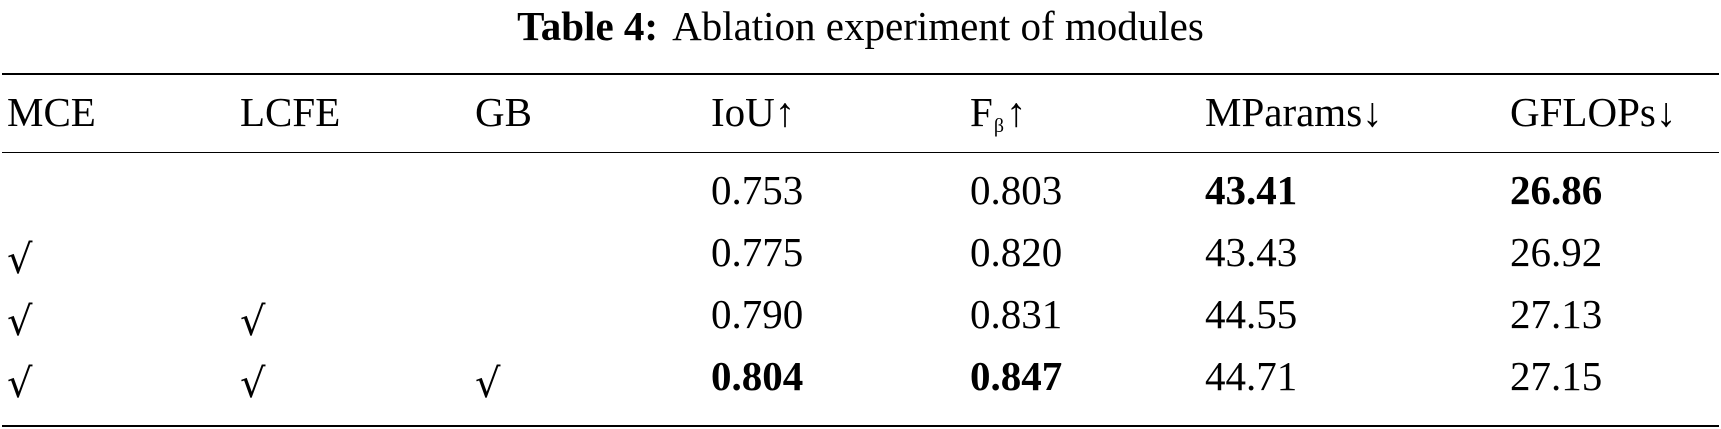 This screenshot has width=1721, height=429. I want to click on cell-gflops: 27.13, so click(1556, 314).